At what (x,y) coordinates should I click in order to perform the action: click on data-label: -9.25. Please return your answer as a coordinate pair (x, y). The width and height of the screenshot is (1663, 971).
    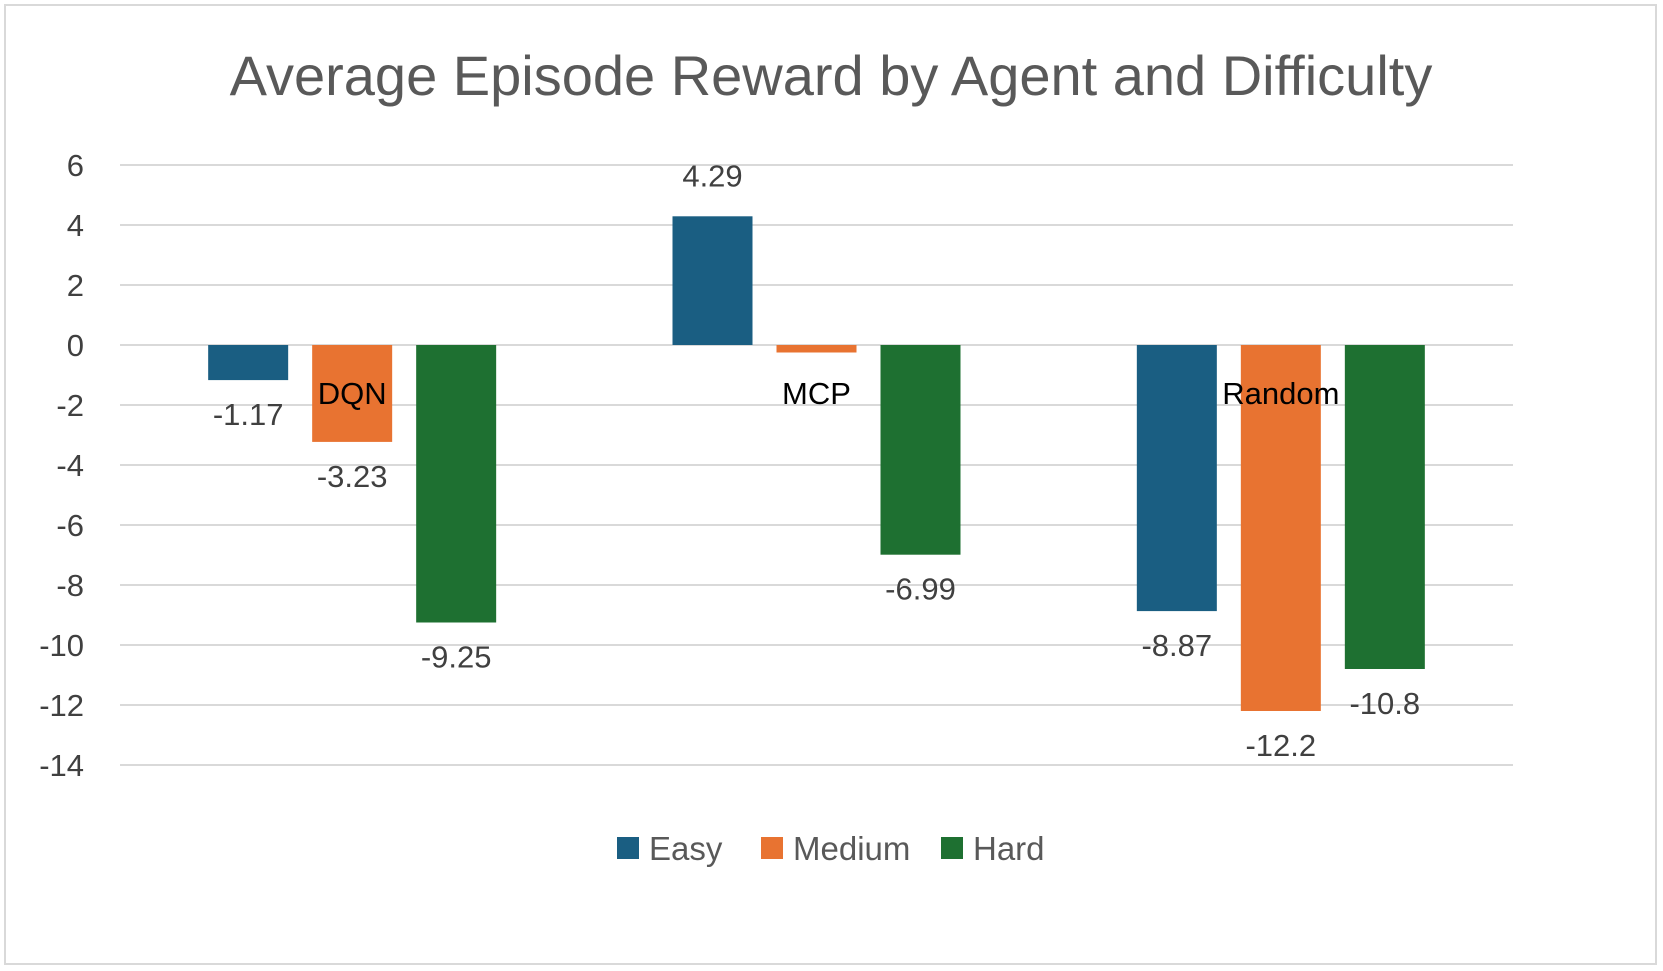
    Looking at the image, I should click on (456, 657).